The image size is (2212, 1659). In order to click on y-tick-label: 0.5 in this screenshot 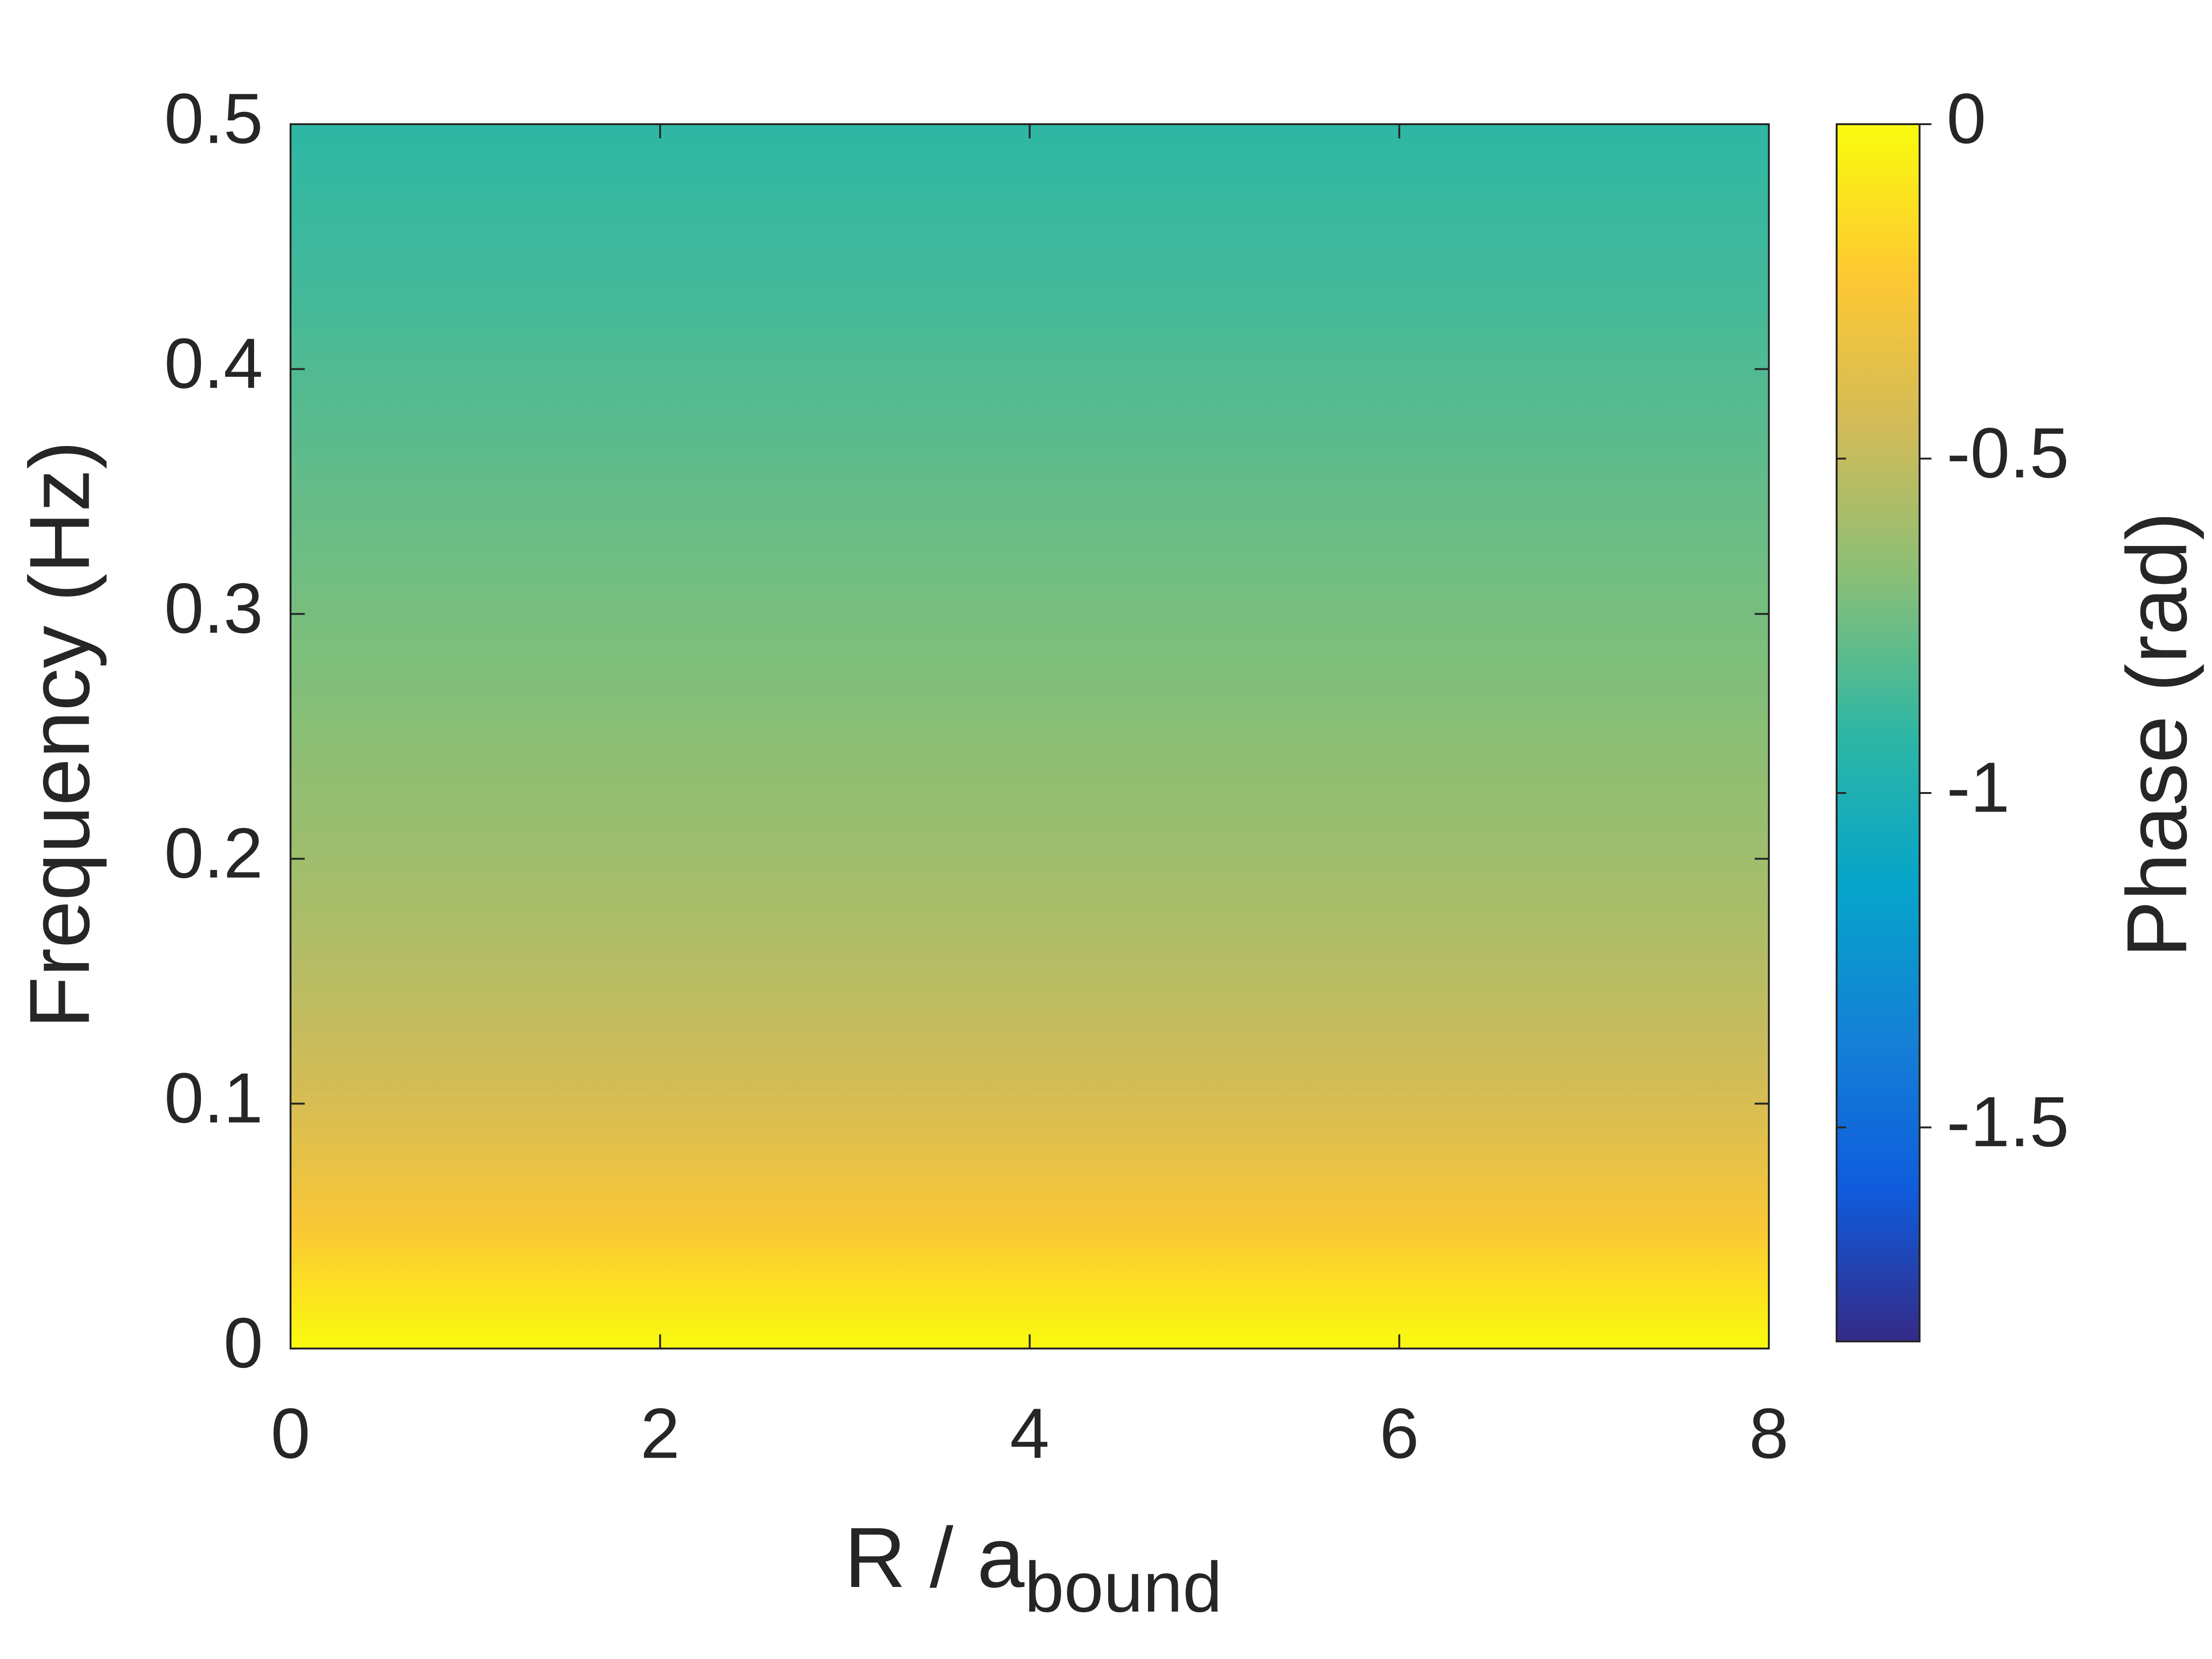, I will do `click(214, 118)`.